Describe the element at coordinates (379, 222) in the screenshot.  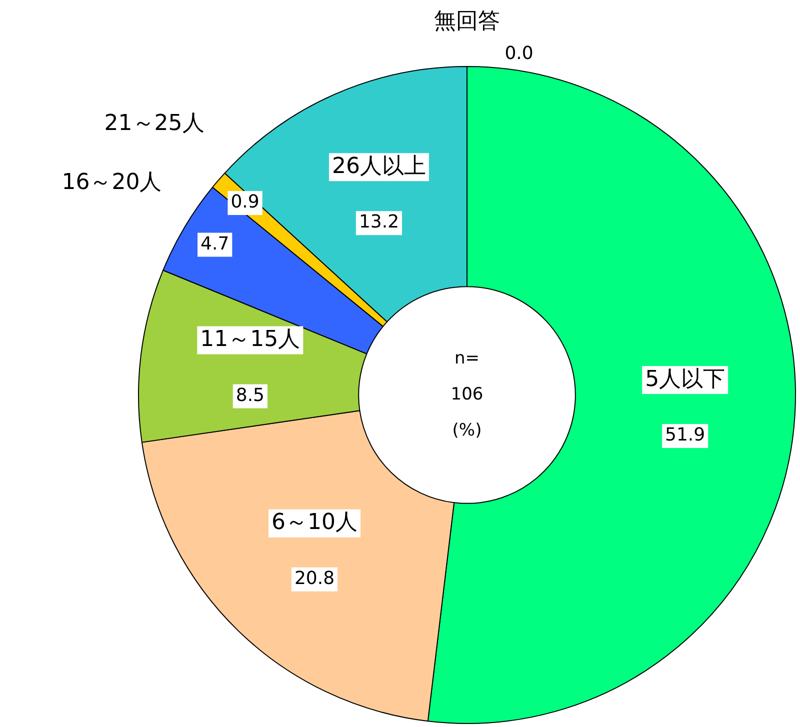
I see `data-label: 13.2` at that location.